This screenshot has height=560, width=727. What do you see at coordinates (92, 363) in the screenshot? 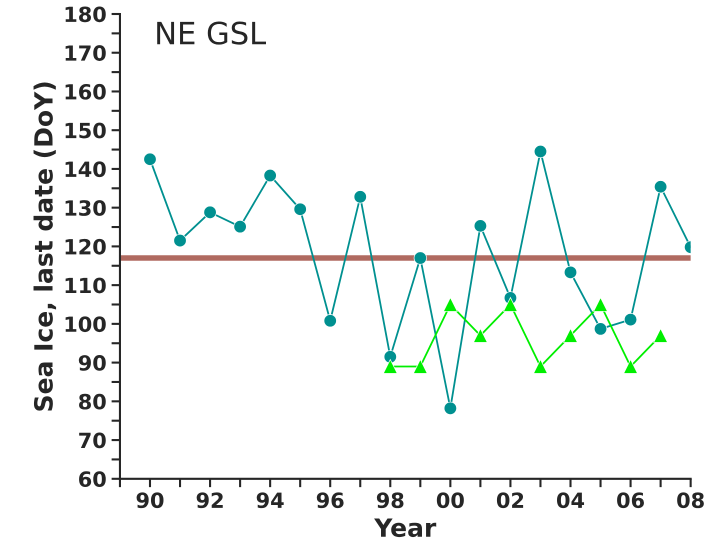
I see `y-tick-label: 90` at bounding box center [92, 363].